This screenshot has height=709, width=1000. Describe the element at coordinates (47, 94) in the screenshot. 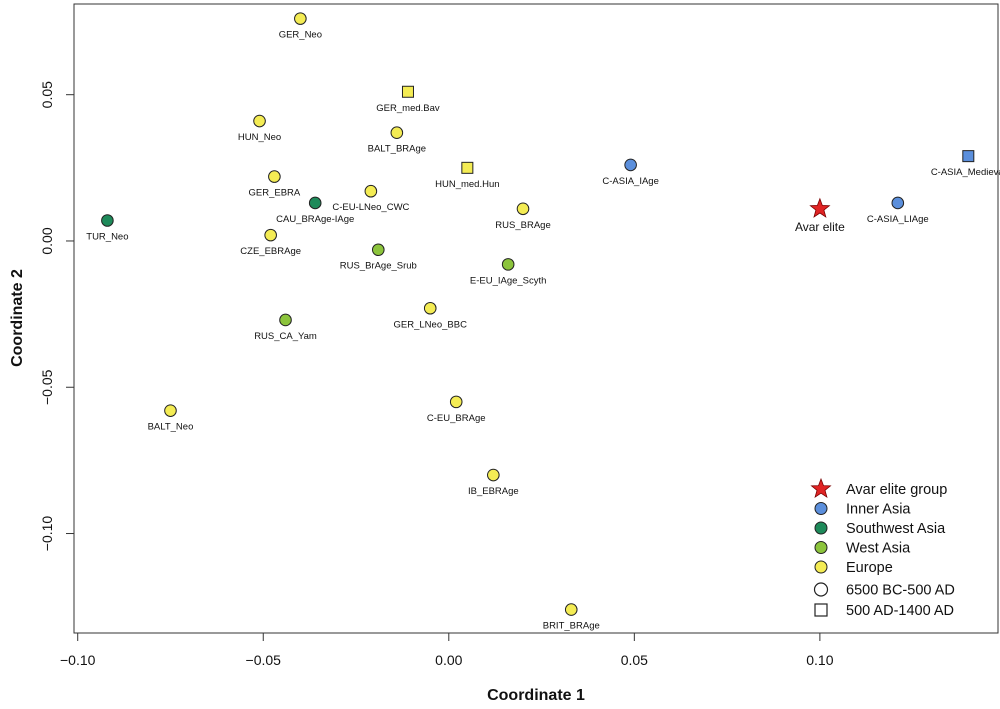

I see `y-tick-label: 0.05` at that location.